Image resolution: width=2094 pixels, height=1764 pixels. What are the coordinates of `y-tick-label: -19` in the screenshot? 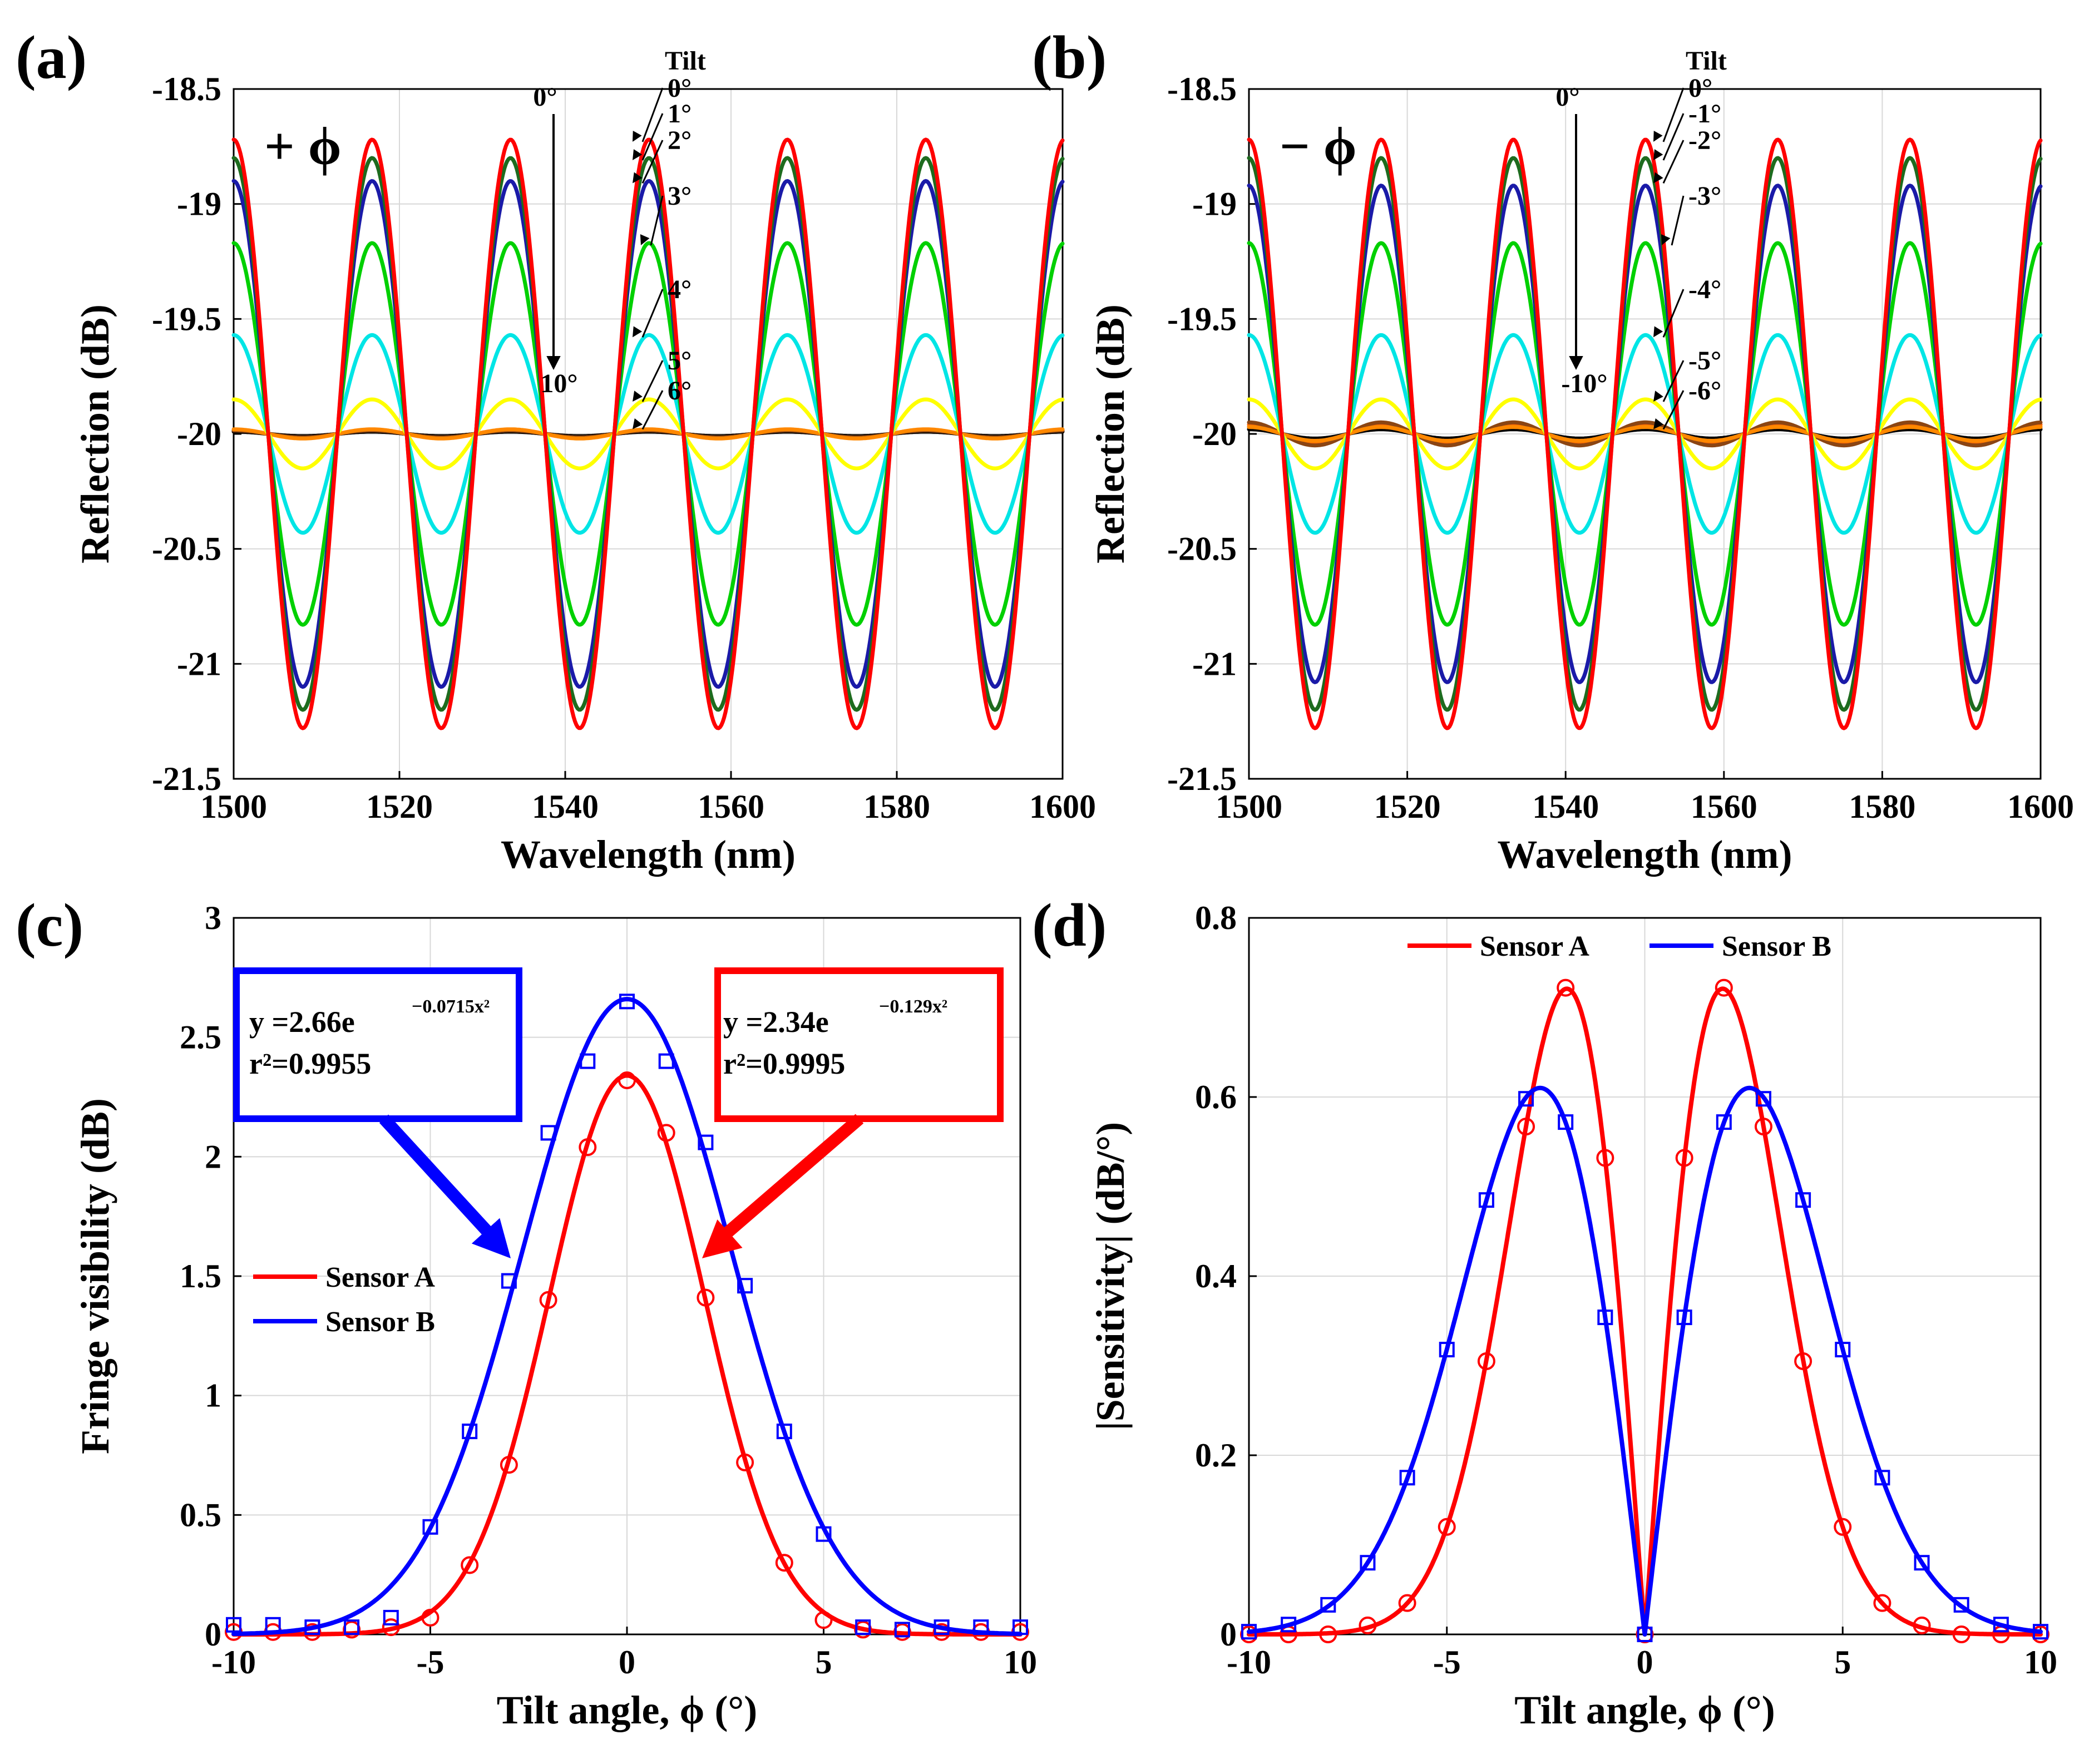 It's located at (199, 204).